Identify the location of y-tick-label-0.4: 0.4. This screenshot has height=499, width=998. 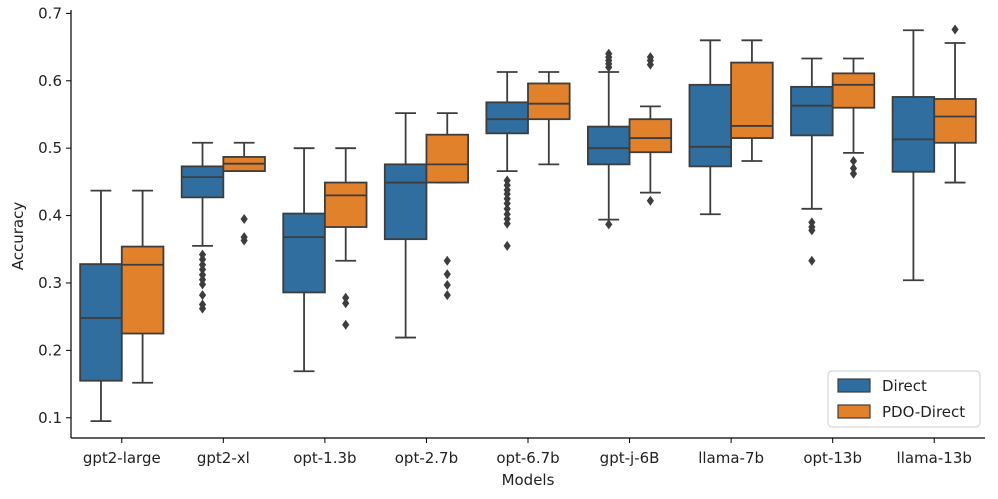
(50, 216).